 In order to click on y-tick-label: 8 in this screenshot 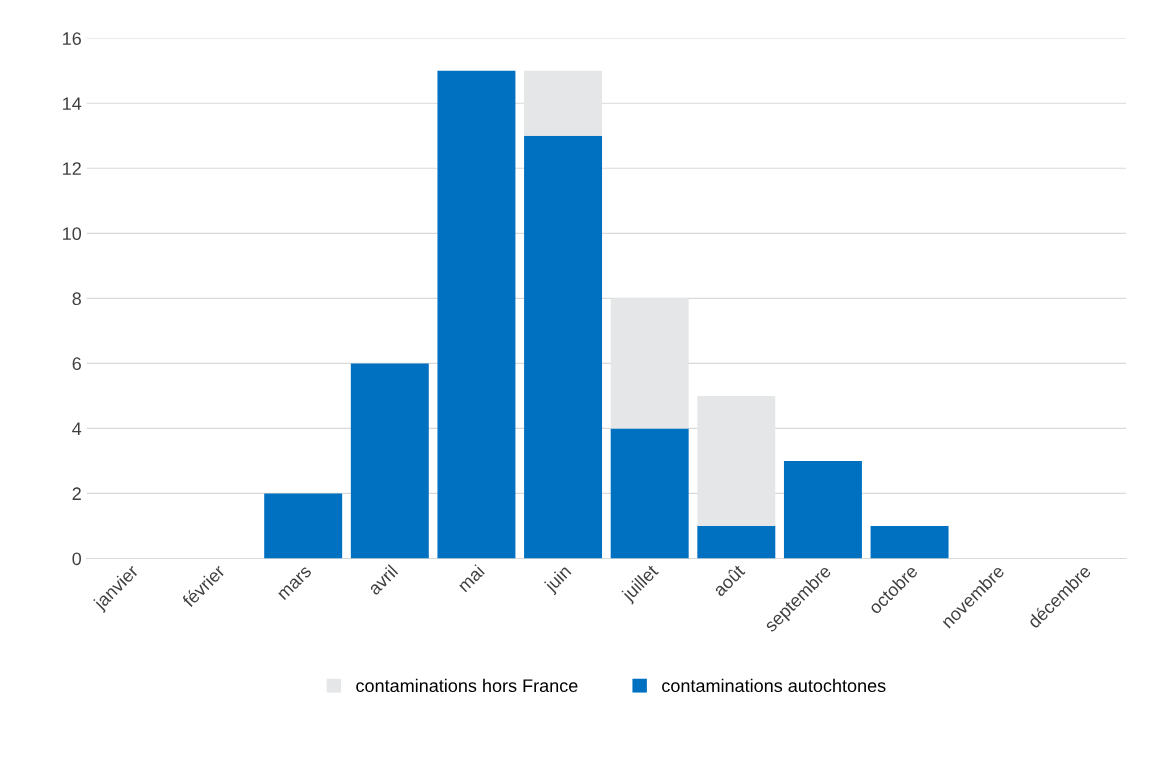, I will do `click(76, 299)`.